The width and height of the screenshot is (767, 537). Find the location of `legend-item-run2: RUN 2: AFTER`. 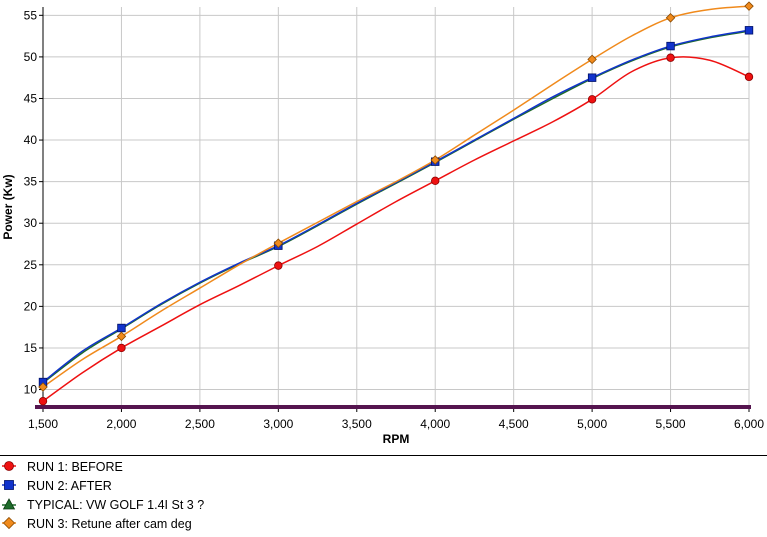

legend-item-run2: RUN 2: AFTER is located at coordinates (383, 486).